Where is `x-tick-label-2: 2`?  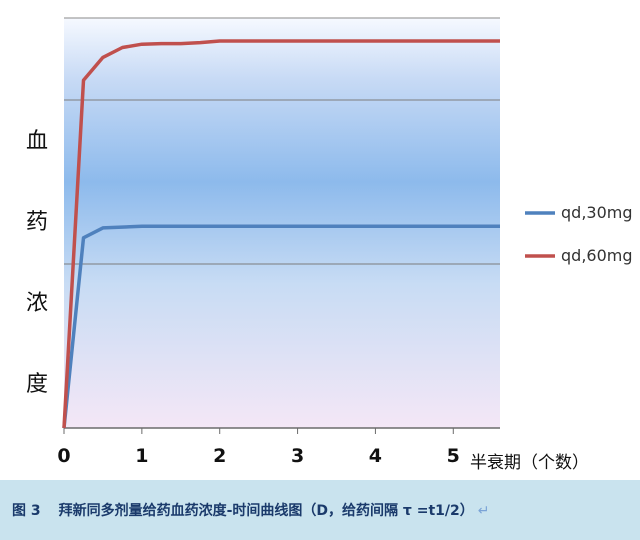
x-tick-label-2: 2 is located at coordinates (219, 456).